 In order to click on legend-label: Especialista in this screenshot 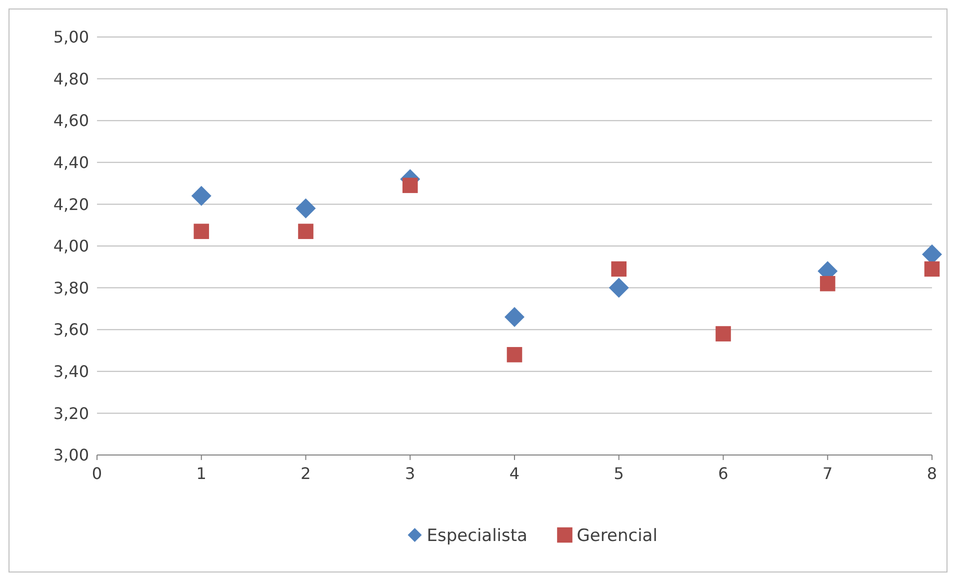, I will do `click(477, 536)`.